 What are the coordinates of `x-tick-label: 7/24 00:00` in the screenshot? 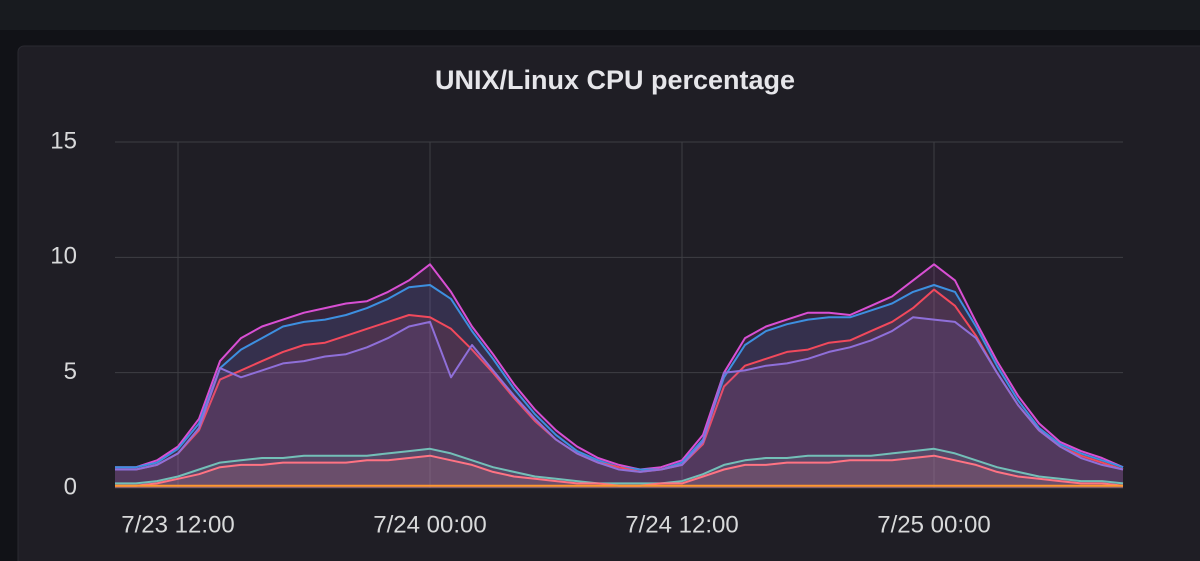 It's located at (429, 524).